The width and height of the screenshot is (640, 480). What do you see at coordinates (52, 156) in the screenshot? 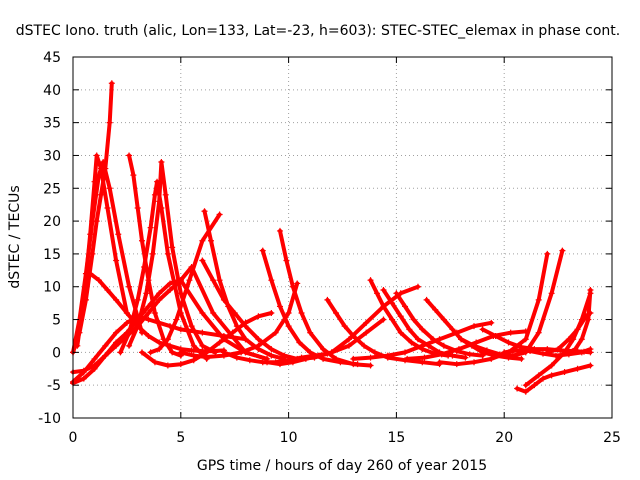
I see `y-tick-label: 30` at bounding box center [52, 156].